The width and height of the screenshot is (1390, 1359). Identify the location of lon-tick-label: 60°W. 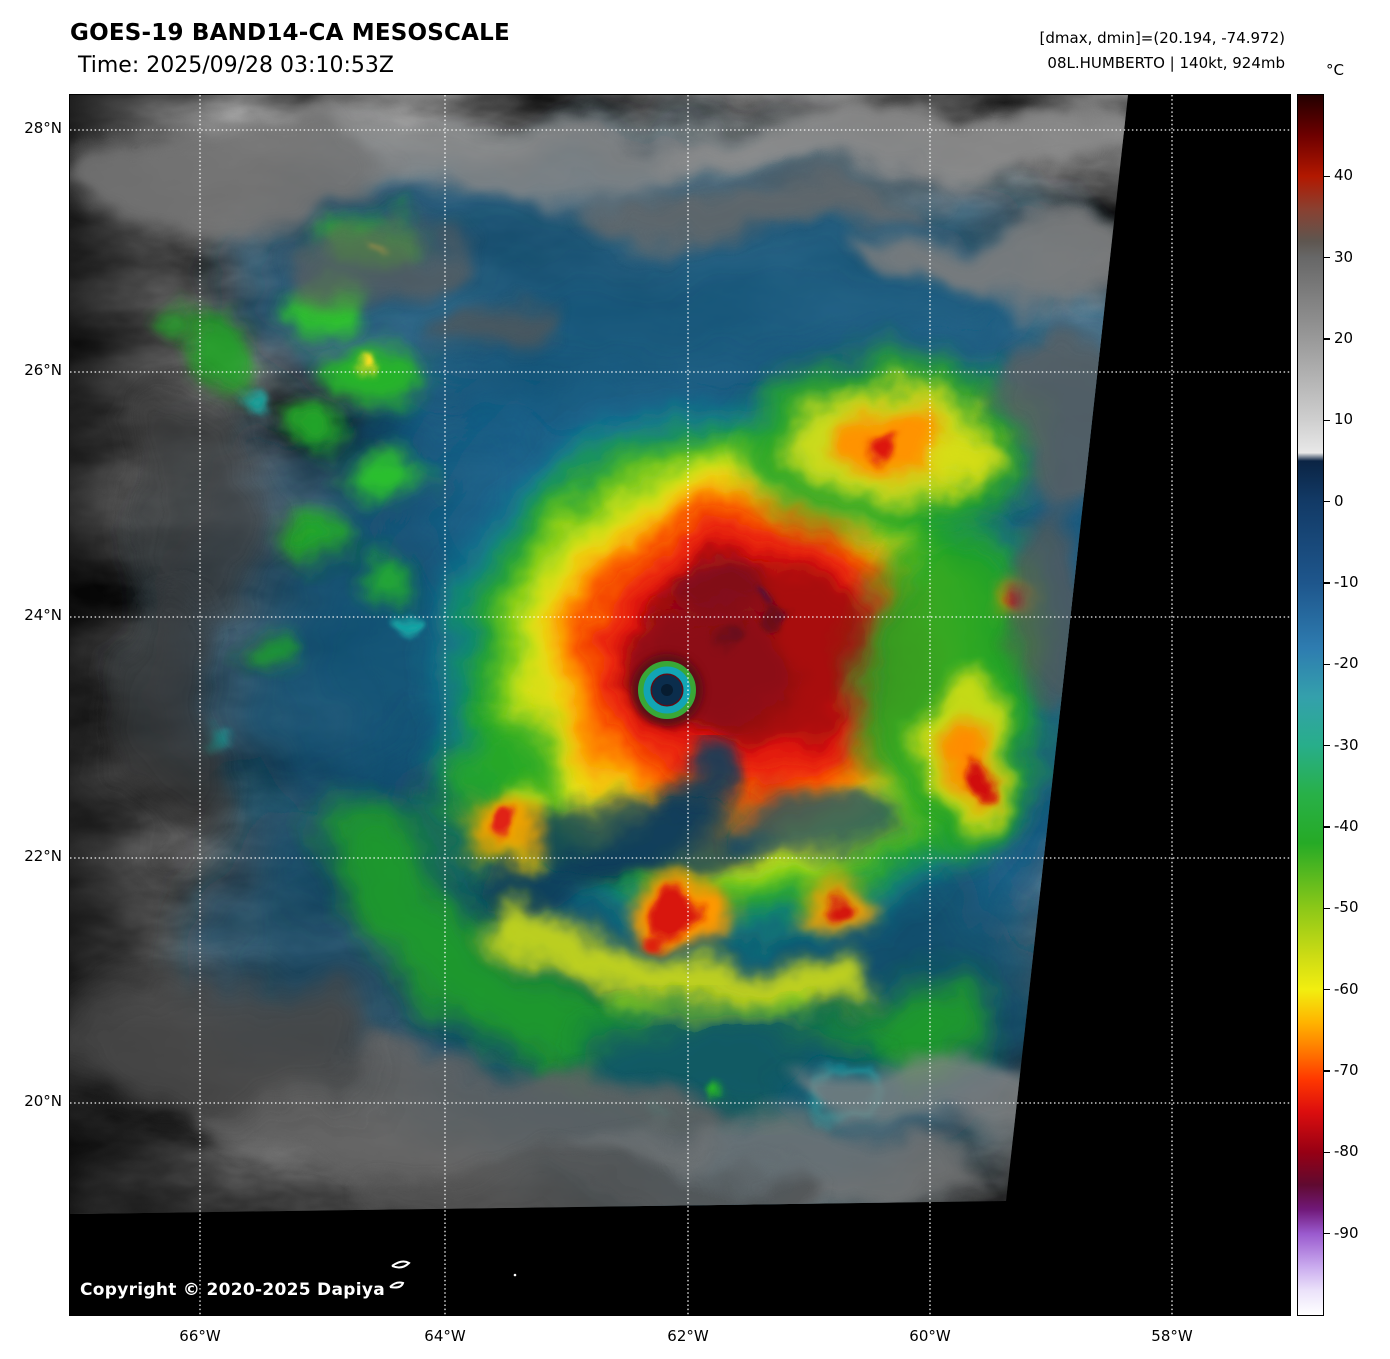
(930, 1336).